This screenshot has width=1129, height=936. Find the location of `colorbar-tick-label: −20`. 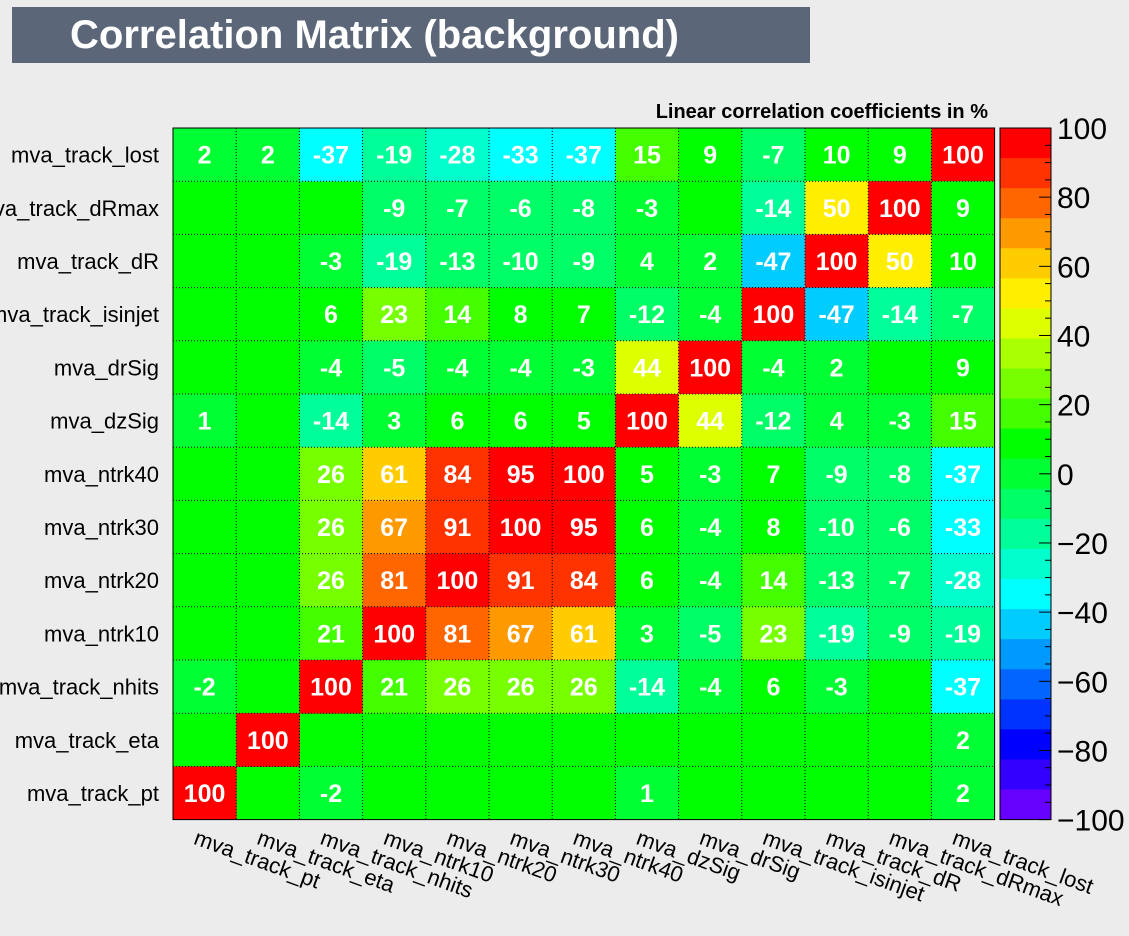

colorbar-tick-label: −20 is located at coordinates (1082, 544).